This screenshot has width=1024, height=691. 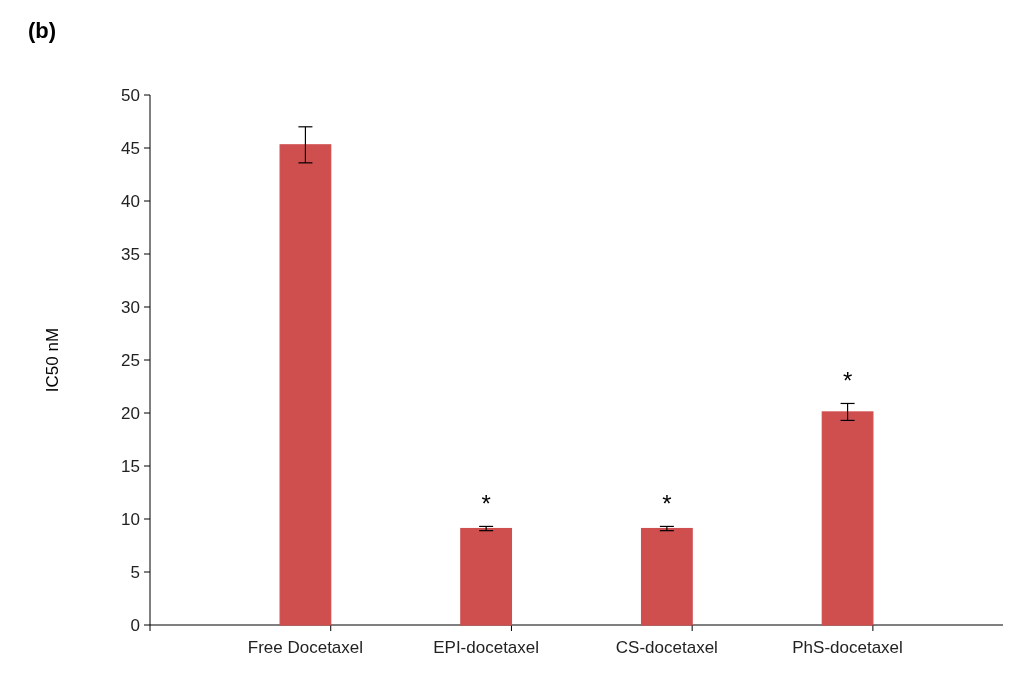 I want to click on x-tick-label: CS-docetaxel, so click(x=666, y=647).